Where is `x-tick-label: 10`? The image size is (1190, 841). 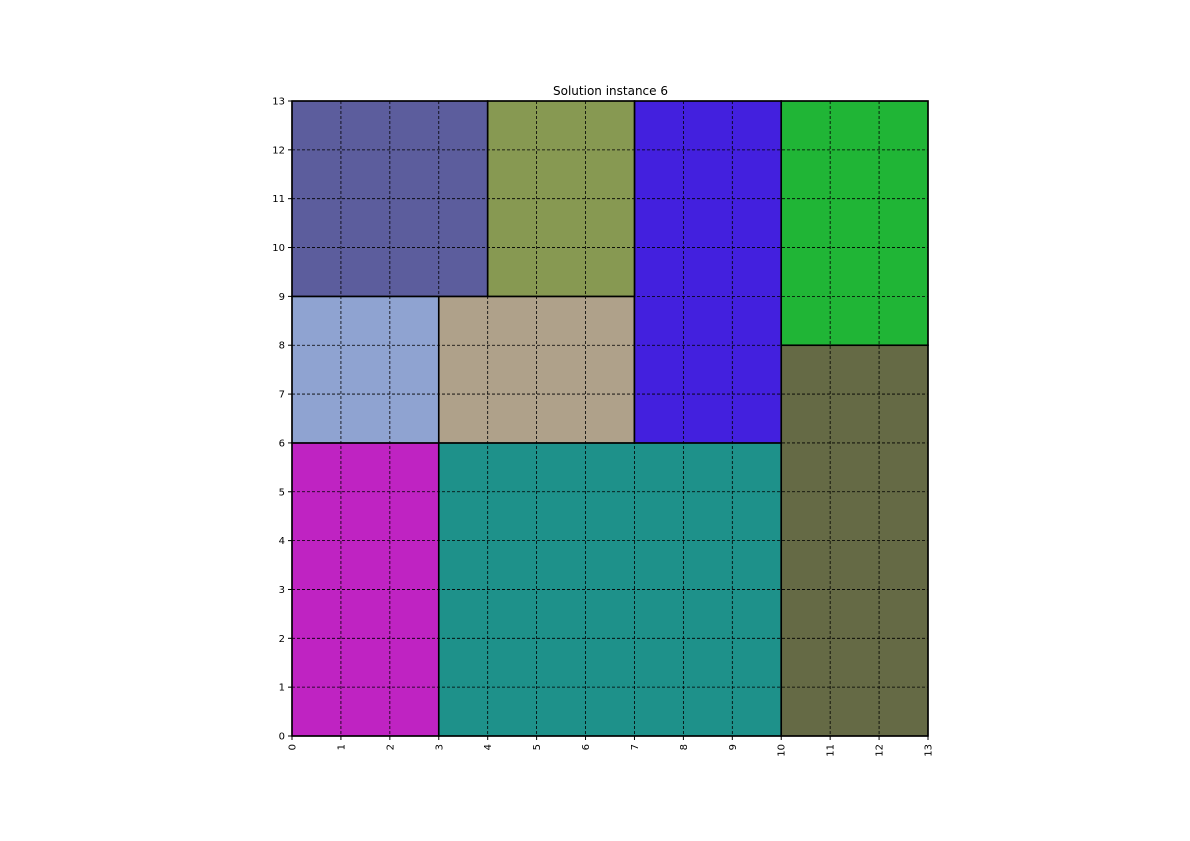 x-tick-label: 10 is located at coordinates (782, 750).